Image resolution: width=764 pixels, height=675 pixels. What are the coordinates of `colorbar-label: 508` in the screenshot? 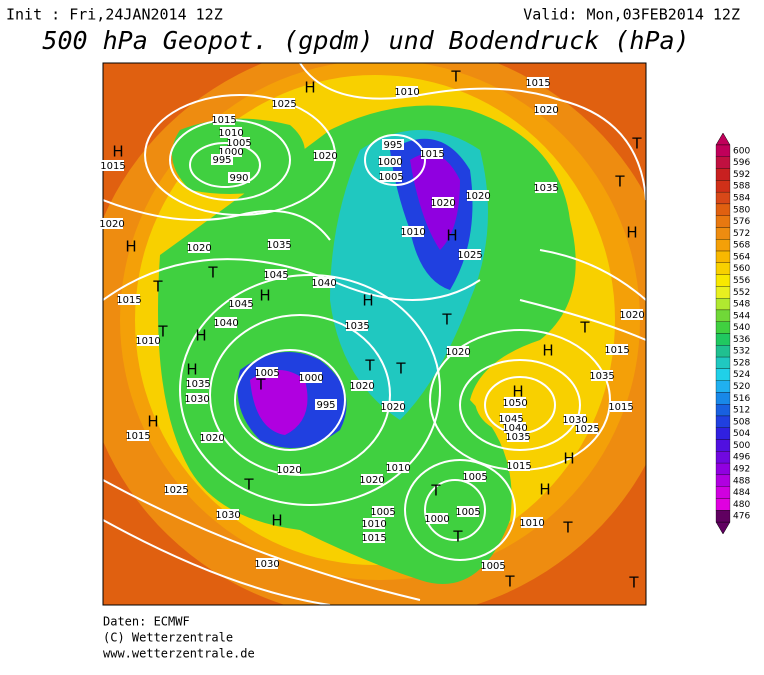 It's located at (741, 422).